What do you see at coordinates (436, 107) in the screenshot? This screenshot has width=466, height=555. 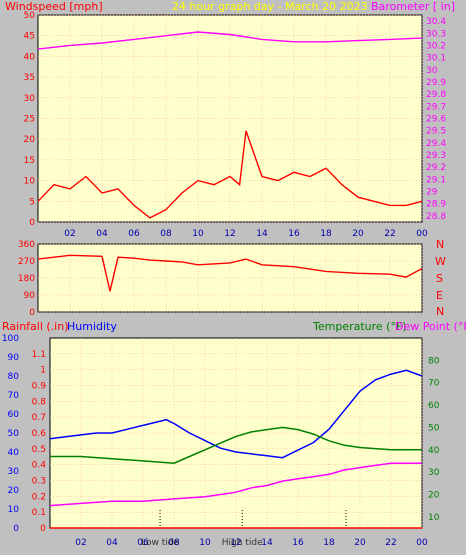 I see `y-tick-label: 29.7` at bounding box center [436, 107].